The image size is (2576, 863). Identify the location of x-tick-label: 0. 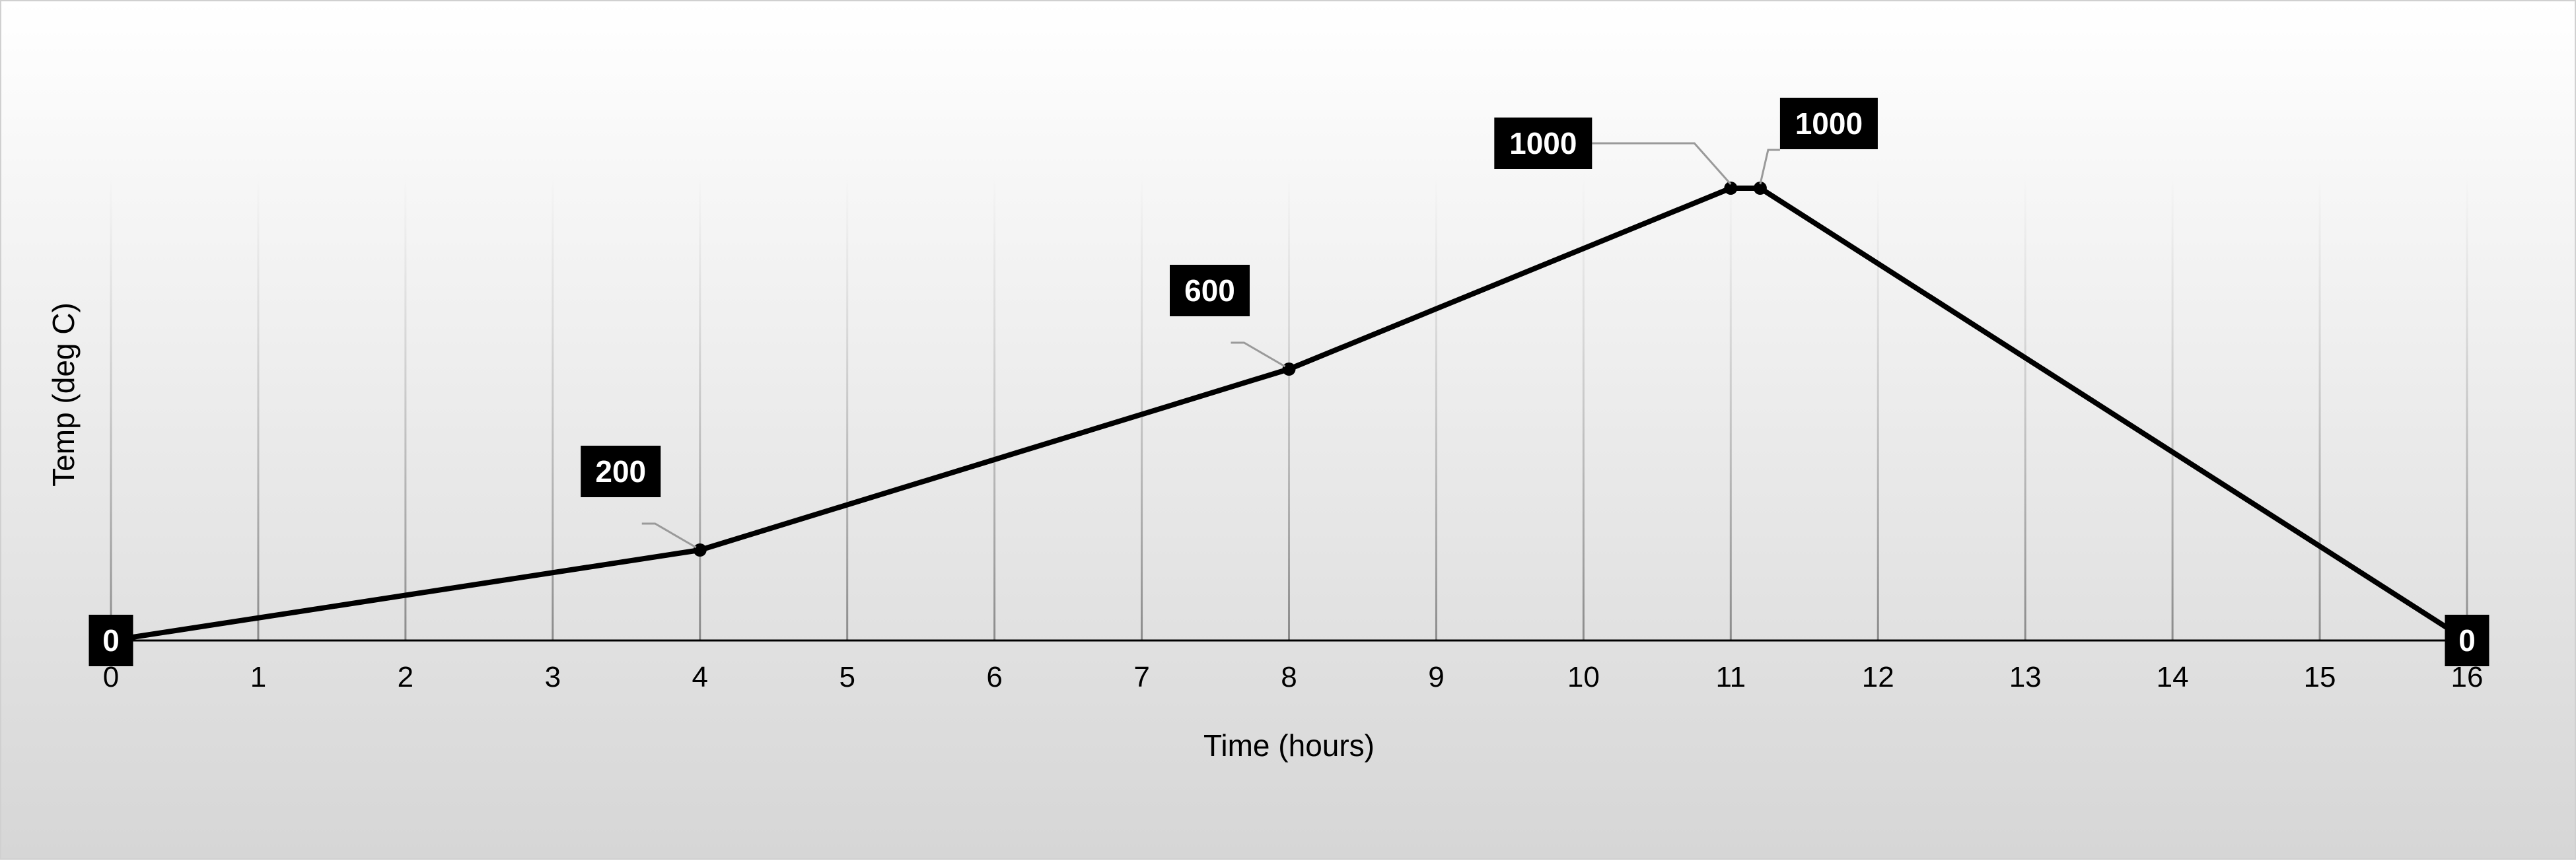
(111, 677).